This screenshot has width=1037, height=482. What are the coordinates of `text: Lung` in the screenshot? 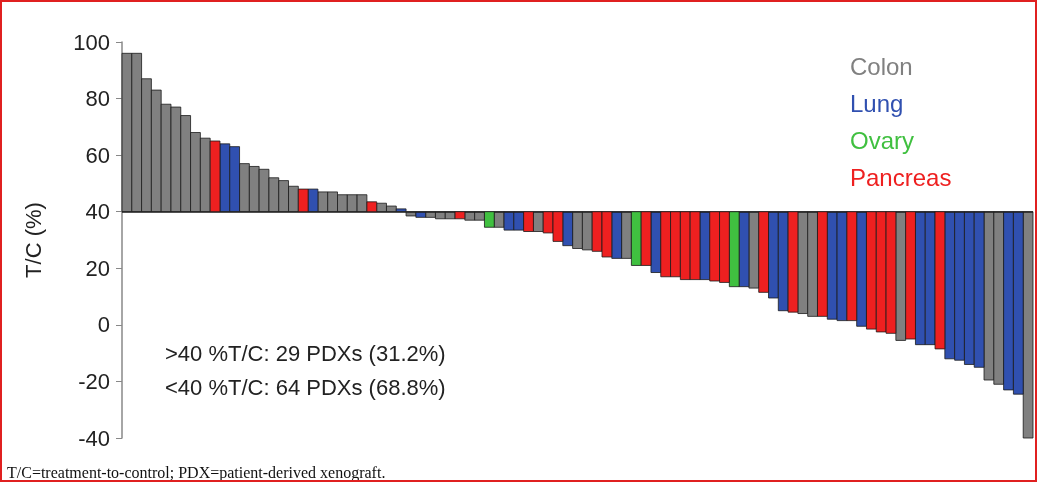 It's located at (877, 103).